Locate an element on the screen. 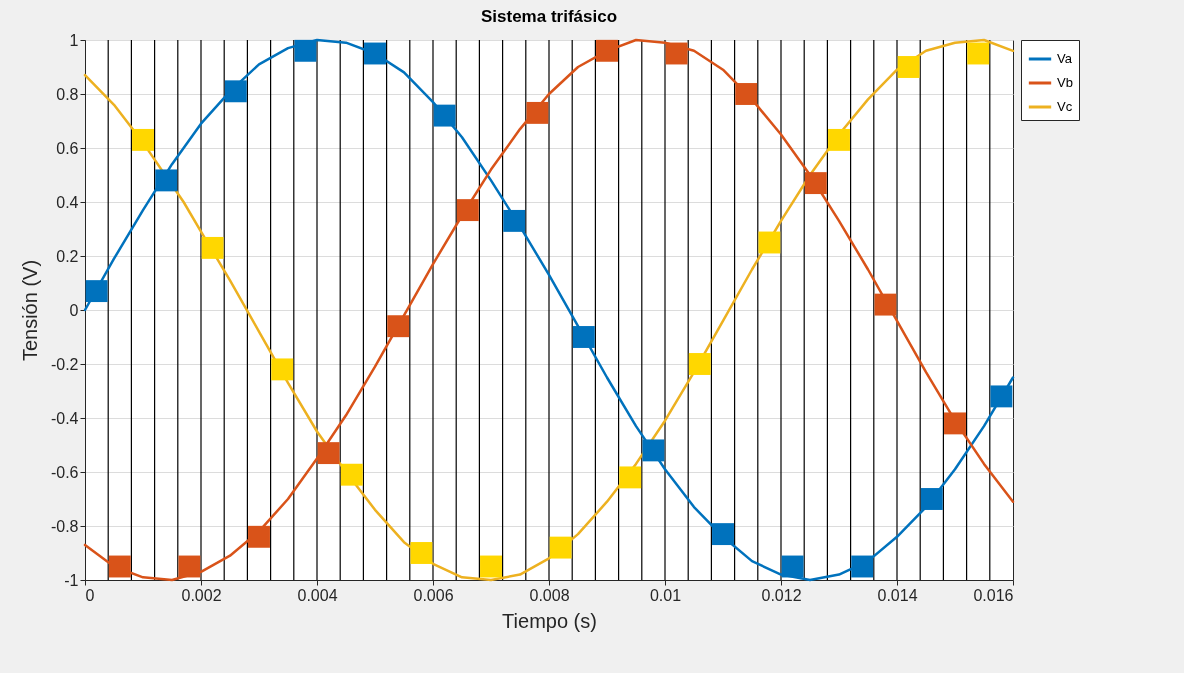 The width and height of the screenshot is (1184, 673). x-tick-label: 0.002 is located at coordinates (201, 595).